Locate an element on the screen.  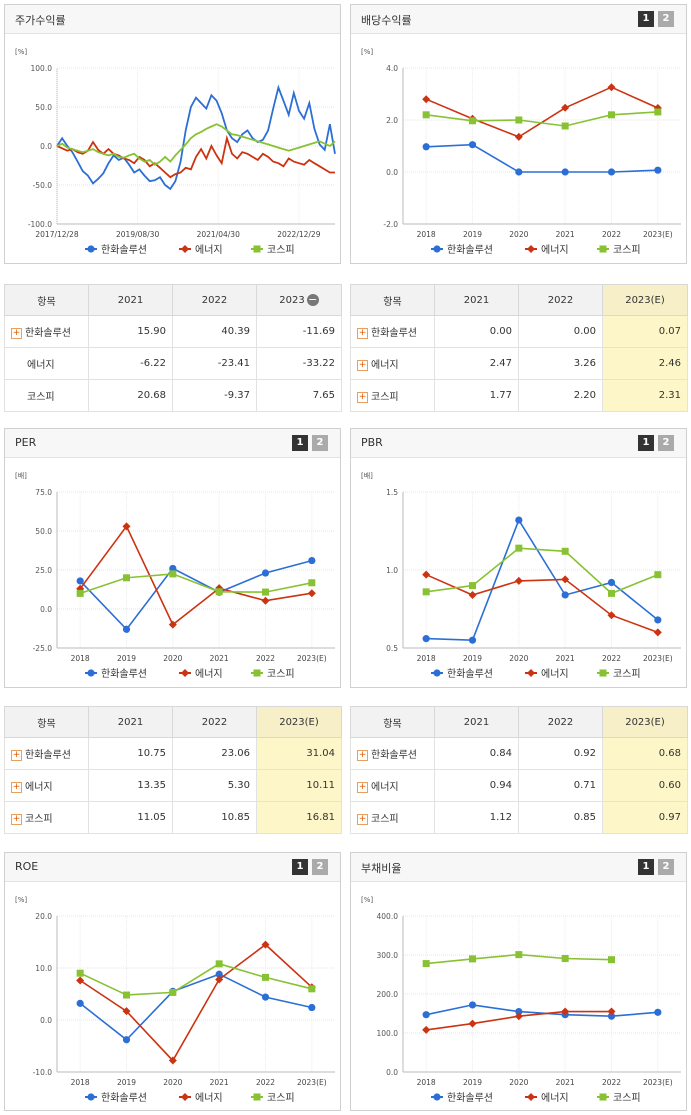
table-row: + 코스피 11.05 10.85 16.81 is located at coordinates (173, 817).